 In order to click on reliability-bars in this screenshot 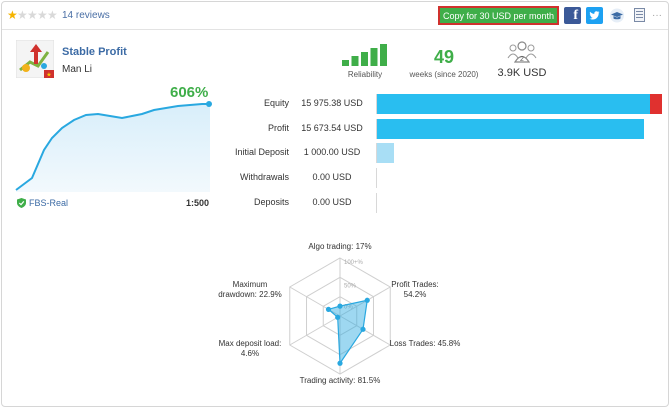, I will do `click(364, 55)`.